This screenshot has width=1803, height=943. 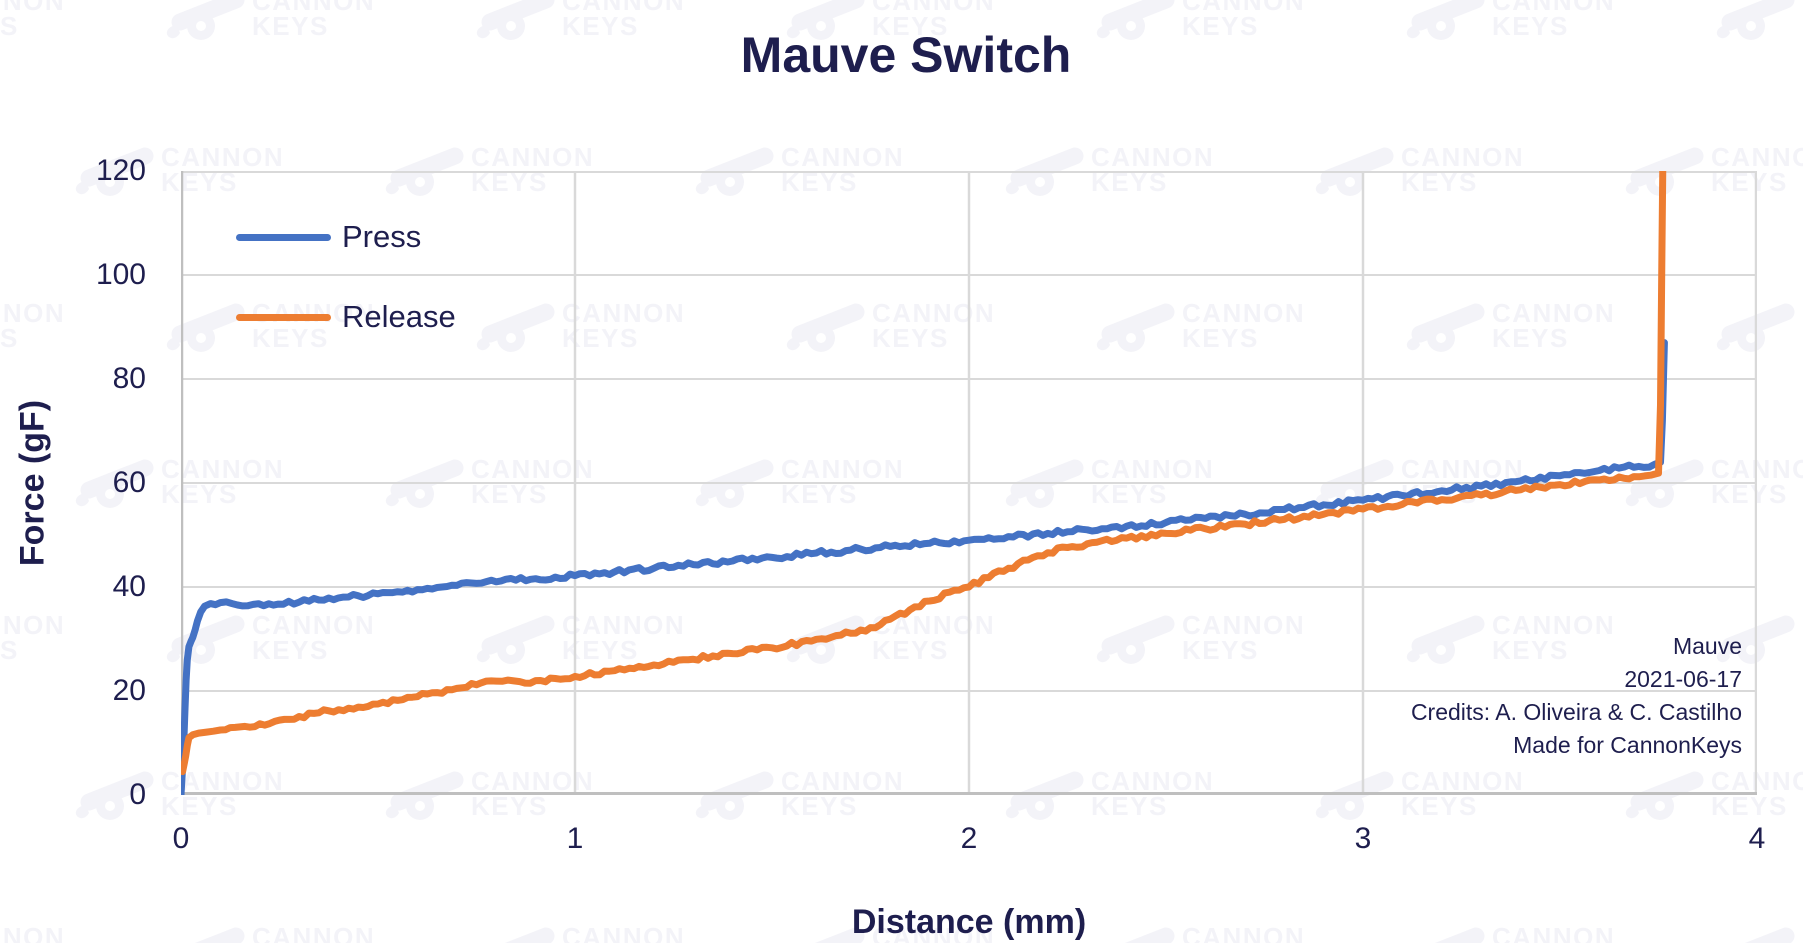 I want to click on annotation-made-for: Made for CannonKeys, so click(x=1627, y=745).